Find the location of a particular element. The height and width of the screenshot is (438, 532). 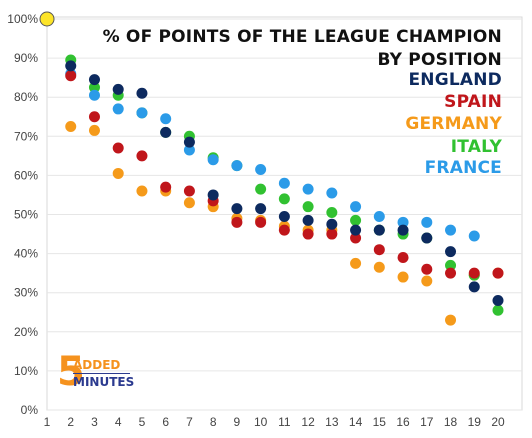

x-axis-tick-labels: 1 2 3 4 5 6 7 8 9 10 11 12 13 14 15 16 17 18 19 20 is located at coordinates (274, 422).